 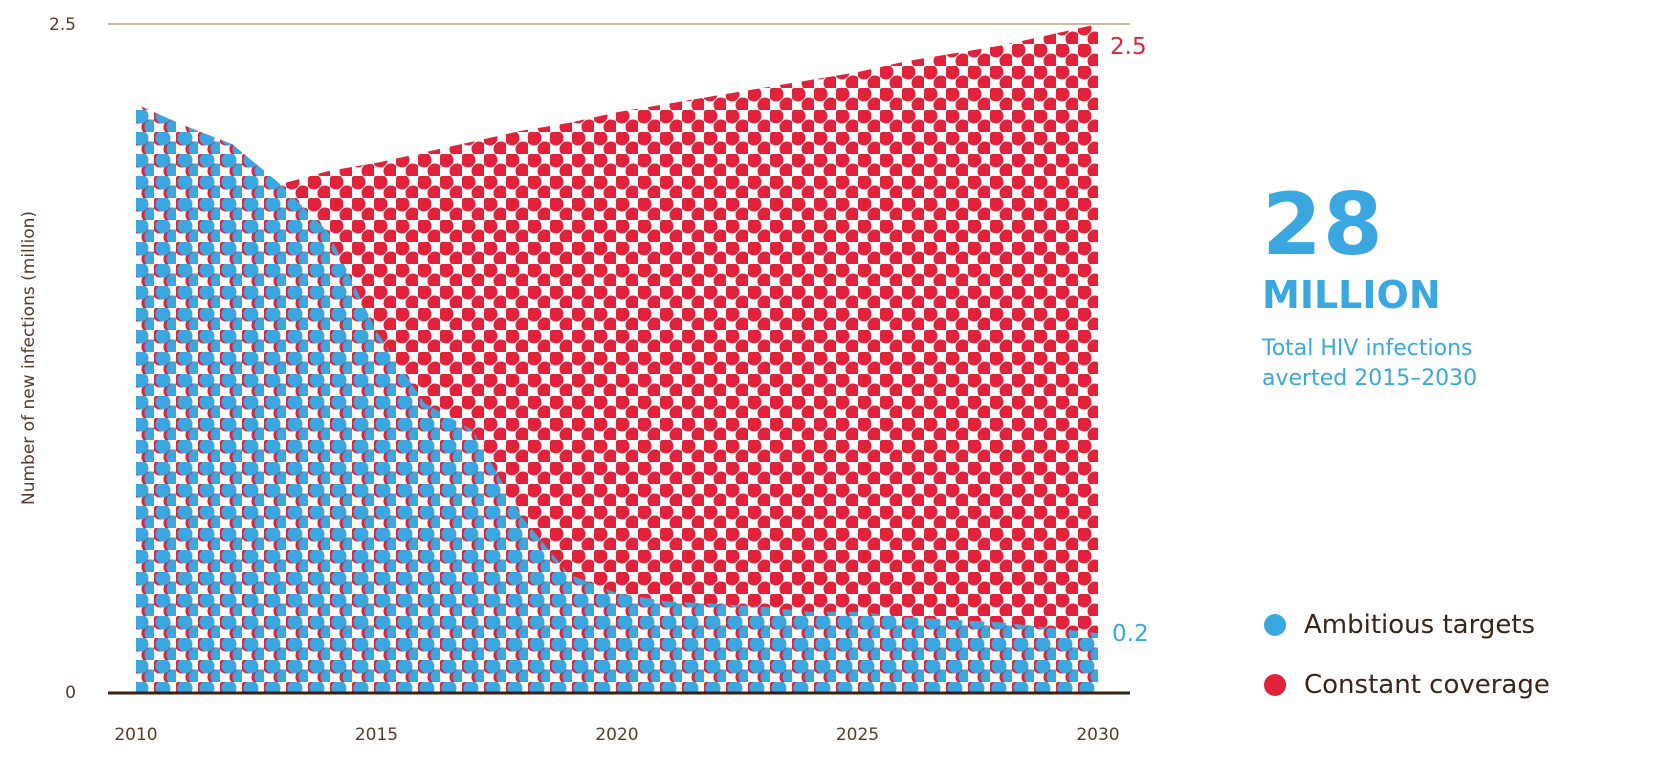 I want to click on y-axis-ticks: 0 2.5, so click(x=62, y=359).